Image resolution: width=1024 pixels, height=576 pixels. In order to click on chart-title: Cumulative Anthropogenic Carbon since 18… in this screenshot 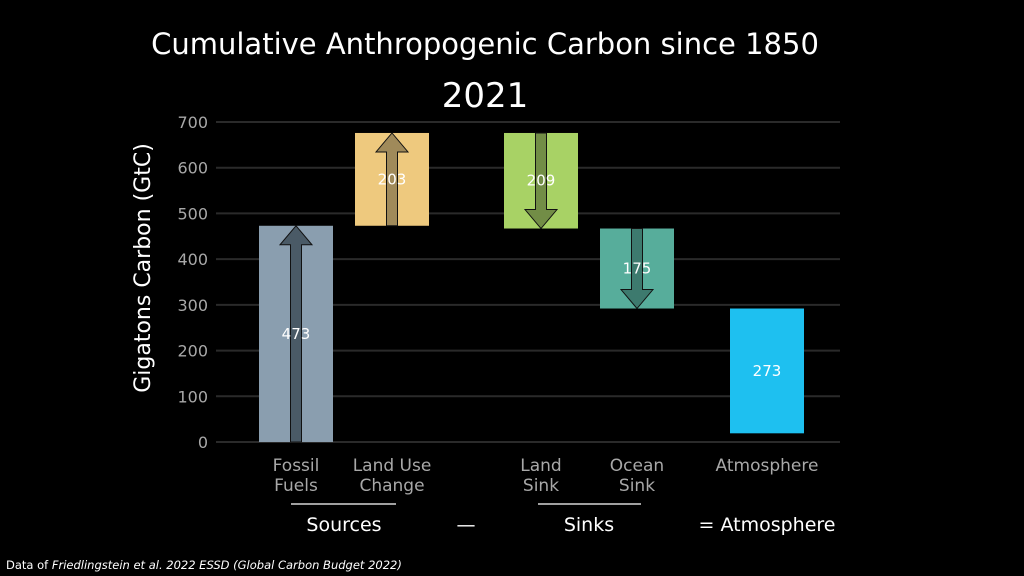, I will do `click(485, 44)`.